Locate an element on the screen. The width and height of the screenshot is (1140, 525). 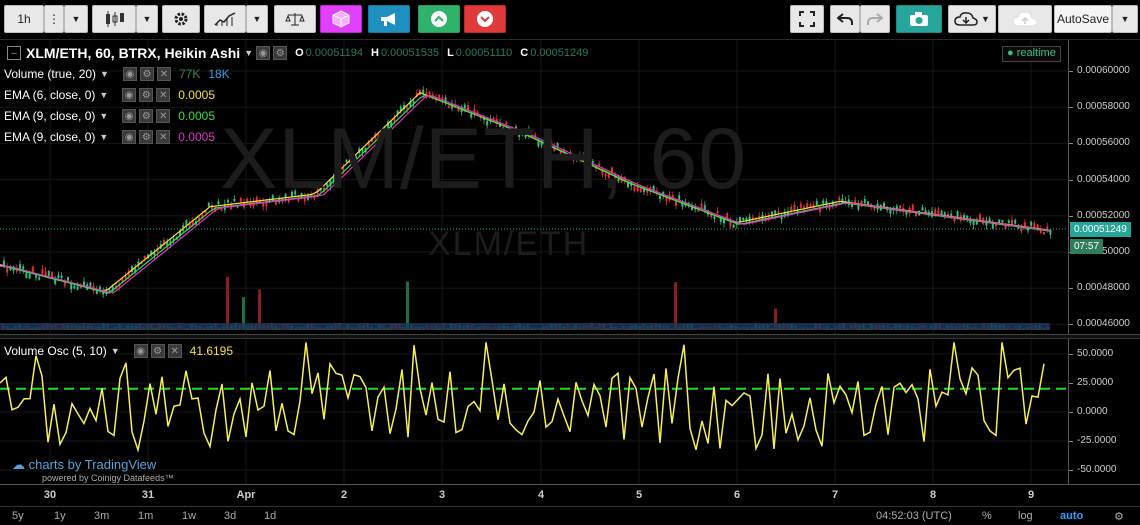
range-button-1w: 1w is located at coordinates (189, 516).